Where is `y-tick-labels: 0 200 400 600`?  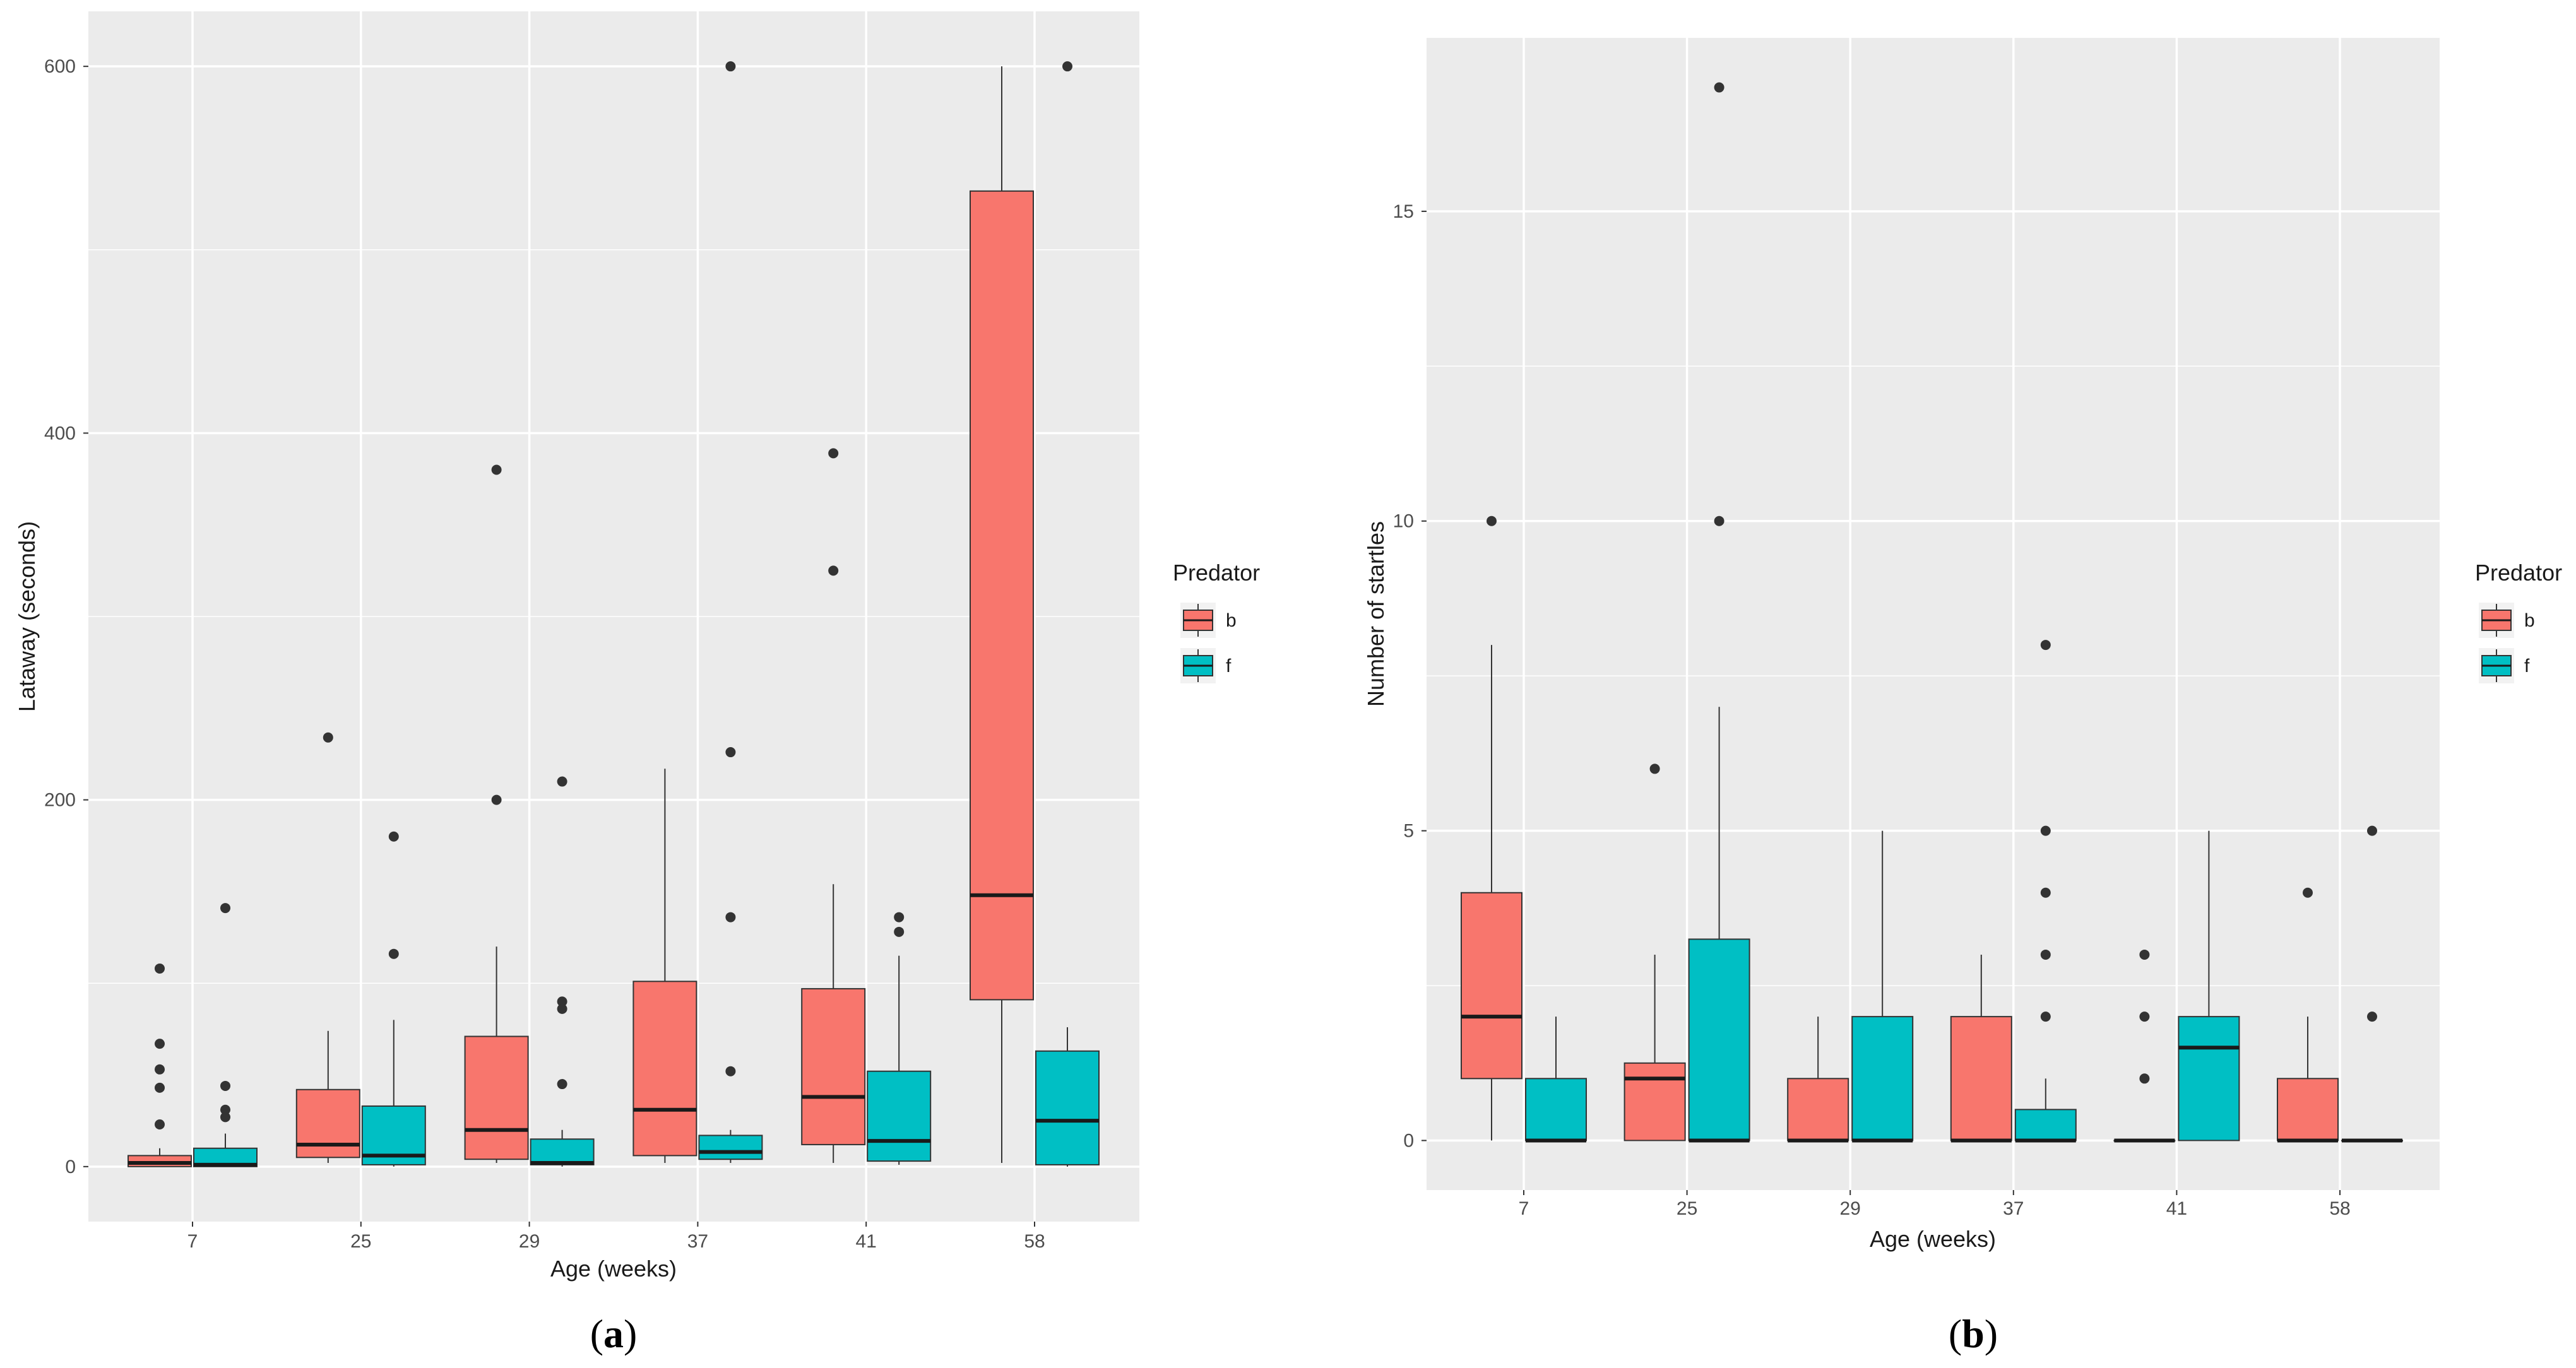
y-tick-labels: 0 200 400 600 is located at coordinates (66, 616).